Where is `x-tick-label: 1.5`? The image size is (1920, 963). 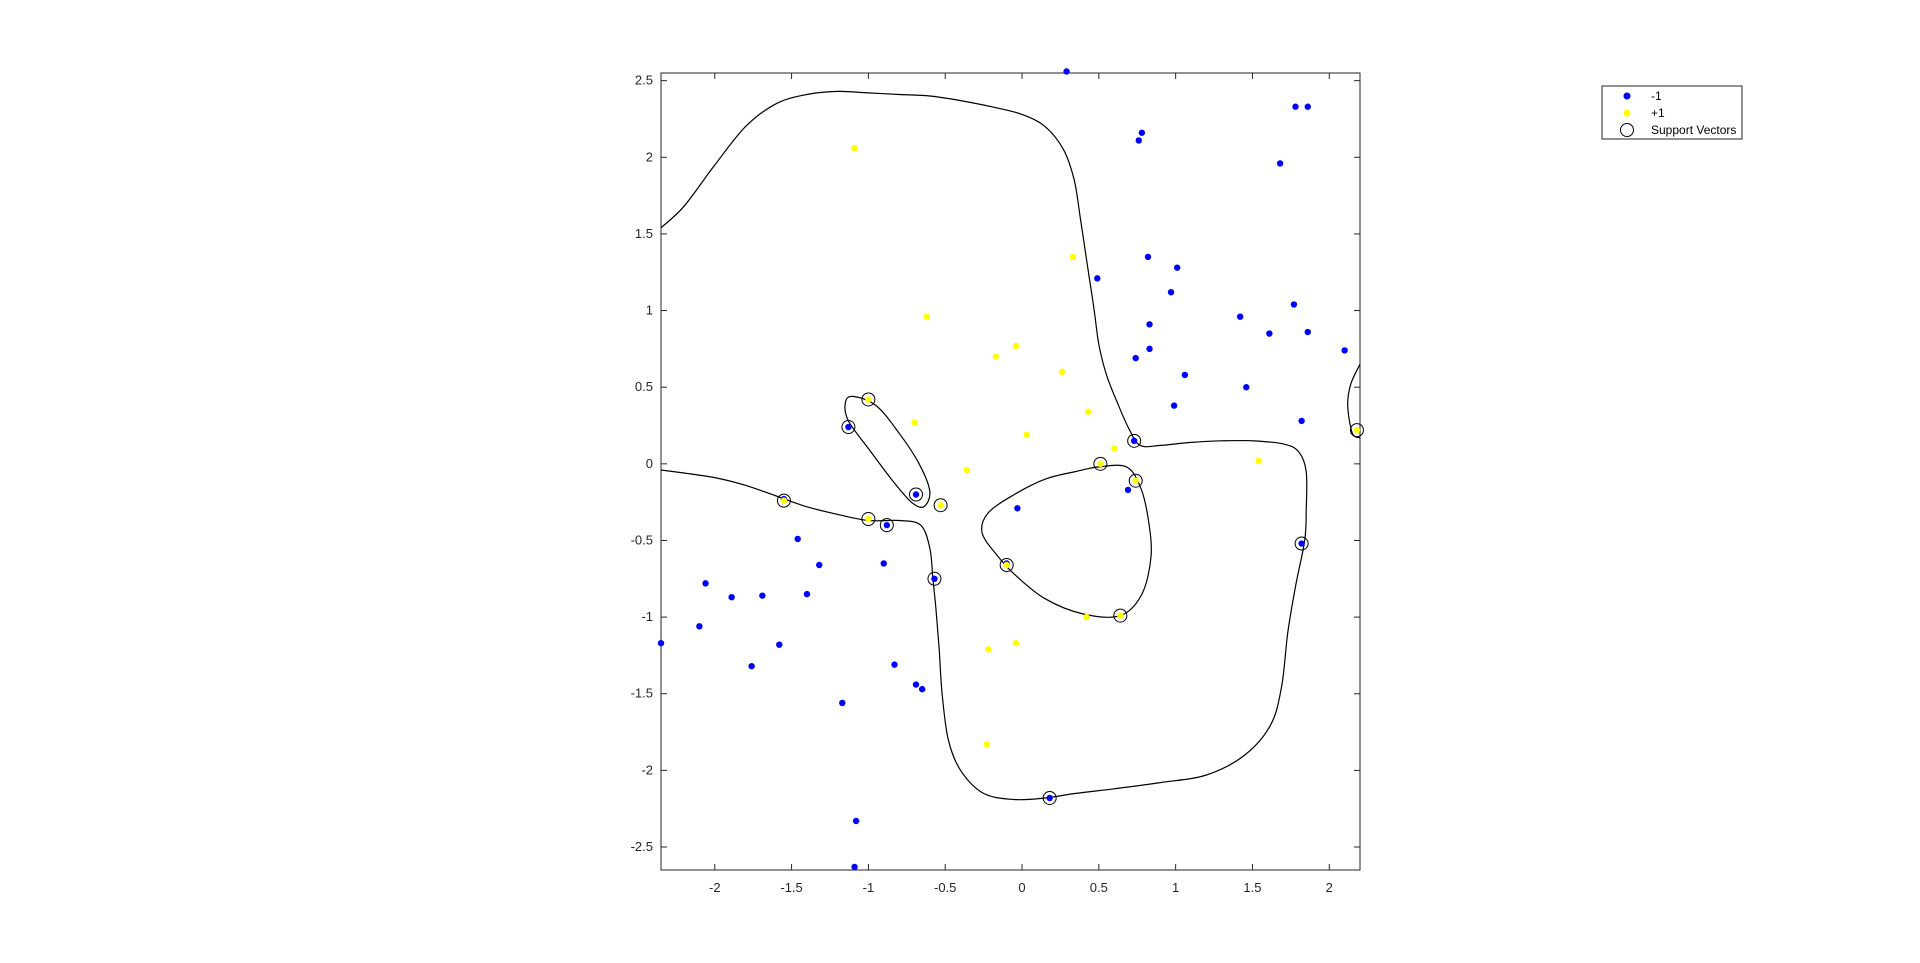
x-tick-label: 1.5 is located at coordinates (1252, 887).